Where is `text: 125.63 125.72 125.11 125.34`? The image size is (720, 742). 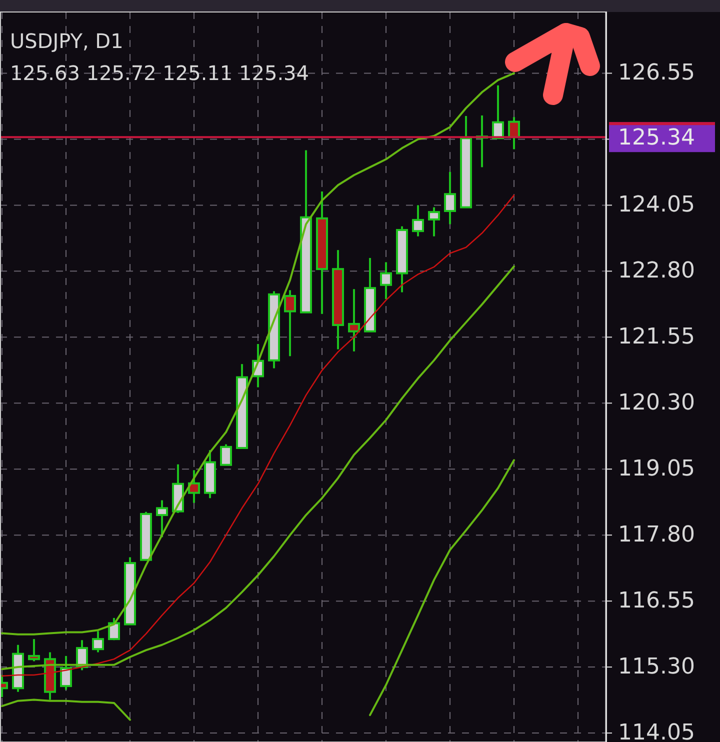
text: 125.63 125.72 125.11 125.34 is located at coordinates (159, 73).